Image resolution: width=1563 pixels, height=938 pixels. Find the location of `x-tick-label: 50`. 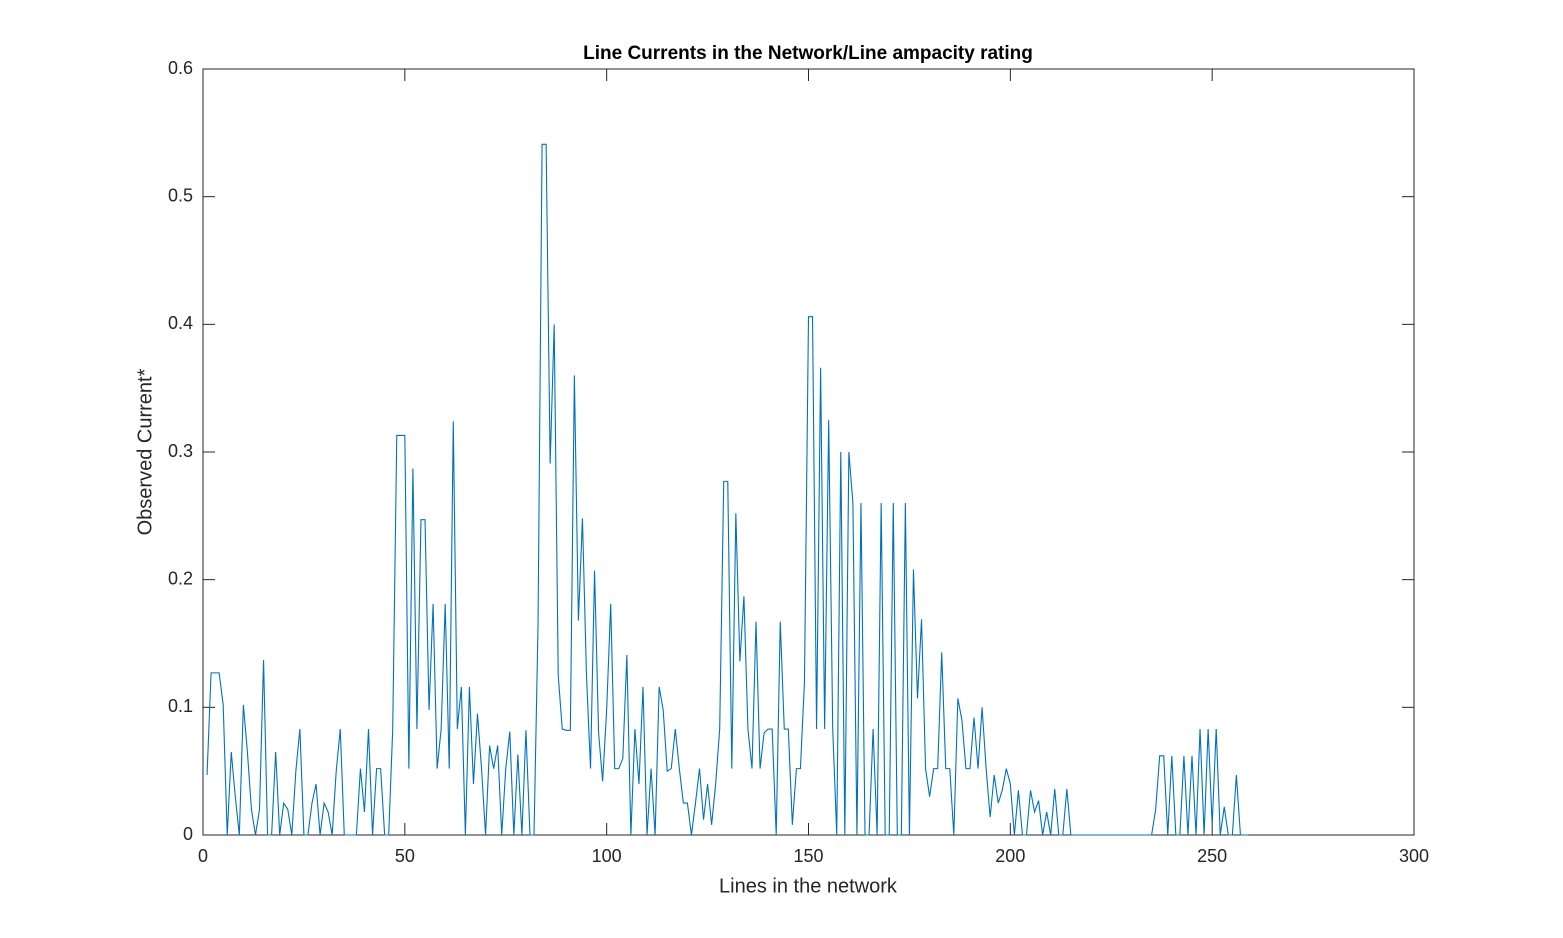

x-tick-label: 50 is located at coordinates (405, 856).